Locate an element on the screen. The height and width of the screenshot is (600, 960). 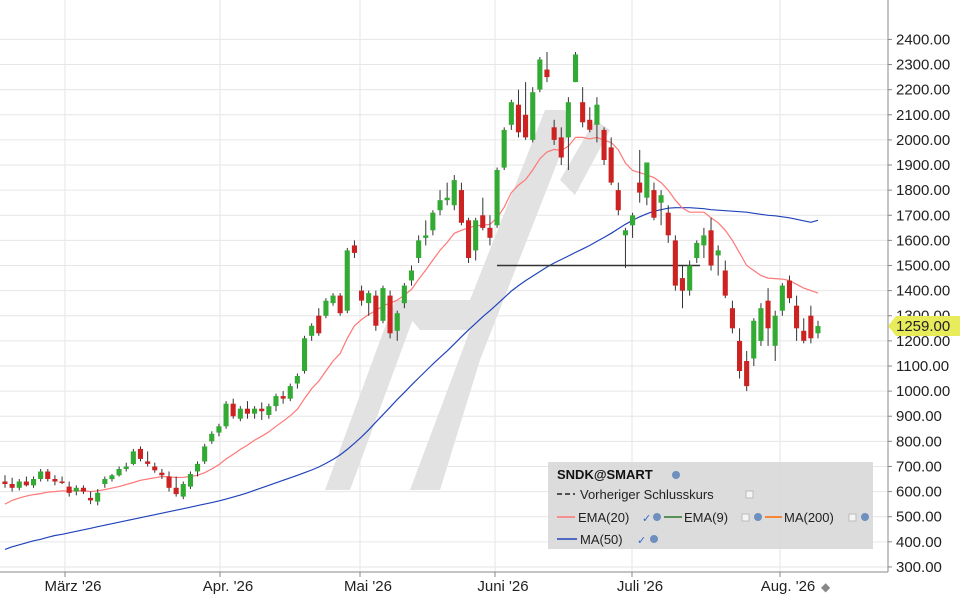
scroll-arrow-icon: ◆ is located at coordinates (826, 587).